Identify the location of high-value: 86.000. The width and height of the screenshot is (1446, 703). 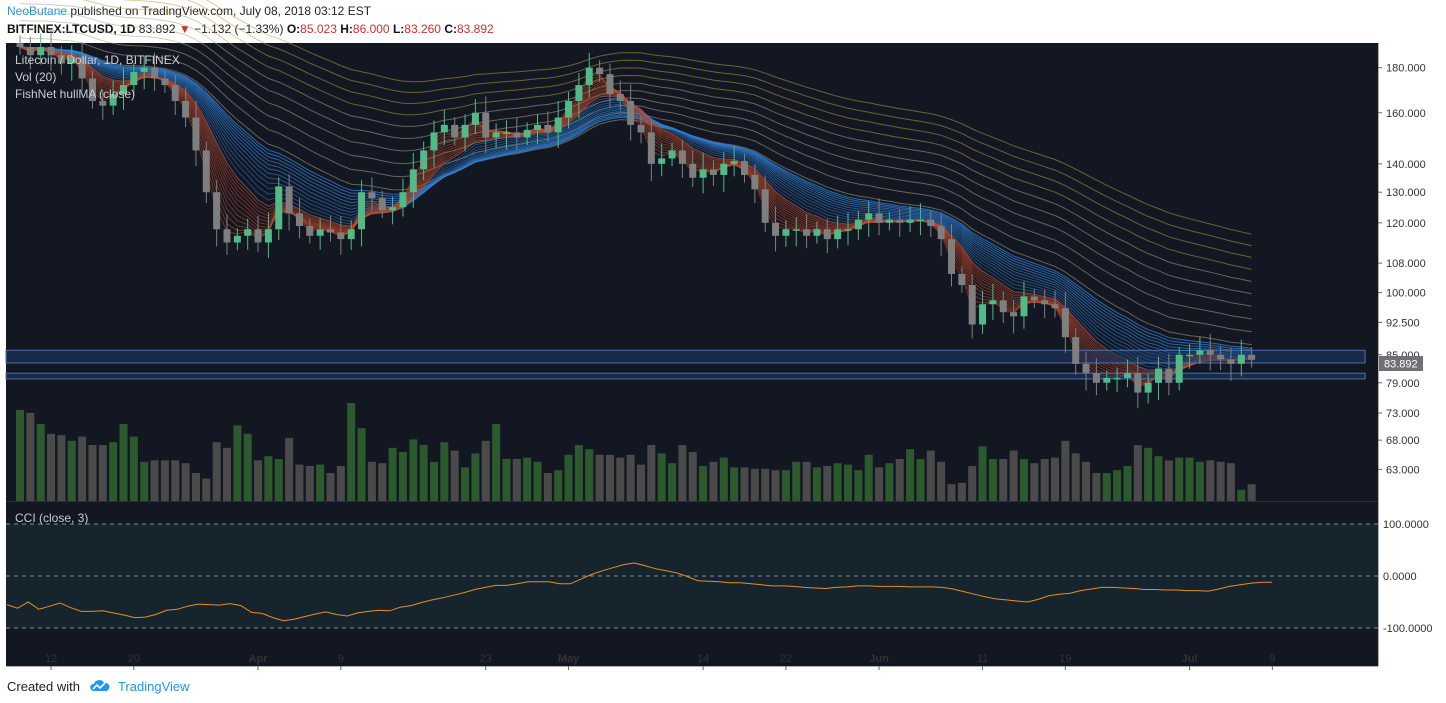
(371, 29).